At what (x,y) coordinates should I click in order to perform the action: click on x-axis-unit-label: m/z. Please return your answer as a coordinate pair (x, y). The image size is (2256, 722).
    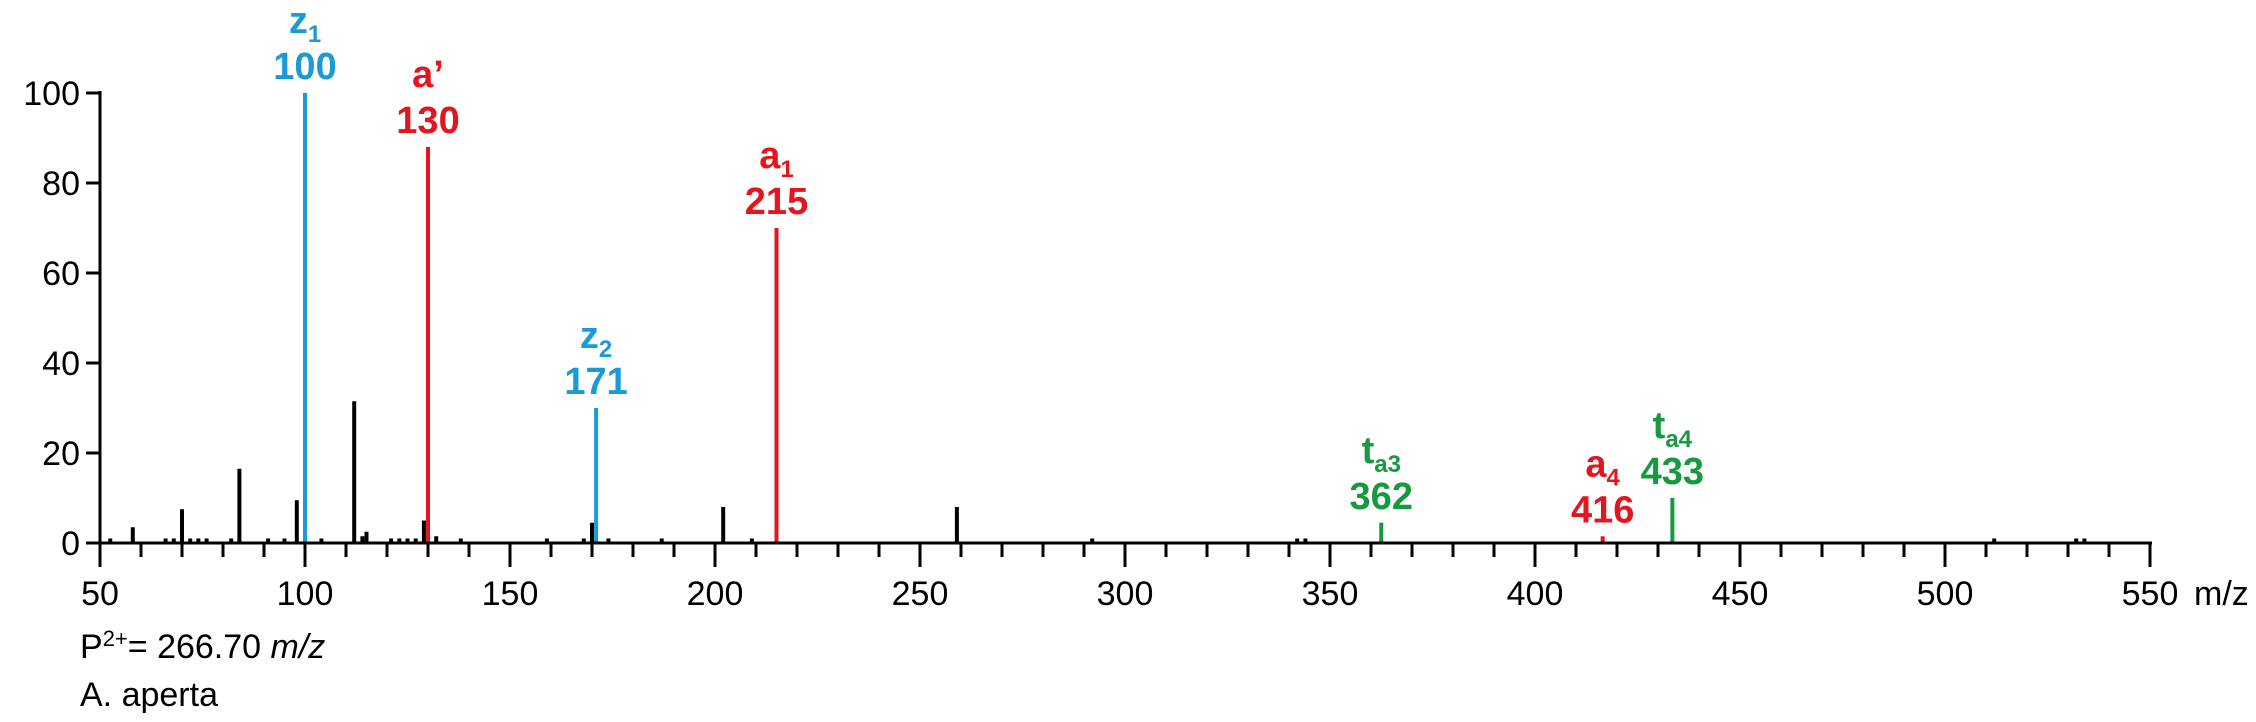
    Looking at the image, I should click on (2221, 594).